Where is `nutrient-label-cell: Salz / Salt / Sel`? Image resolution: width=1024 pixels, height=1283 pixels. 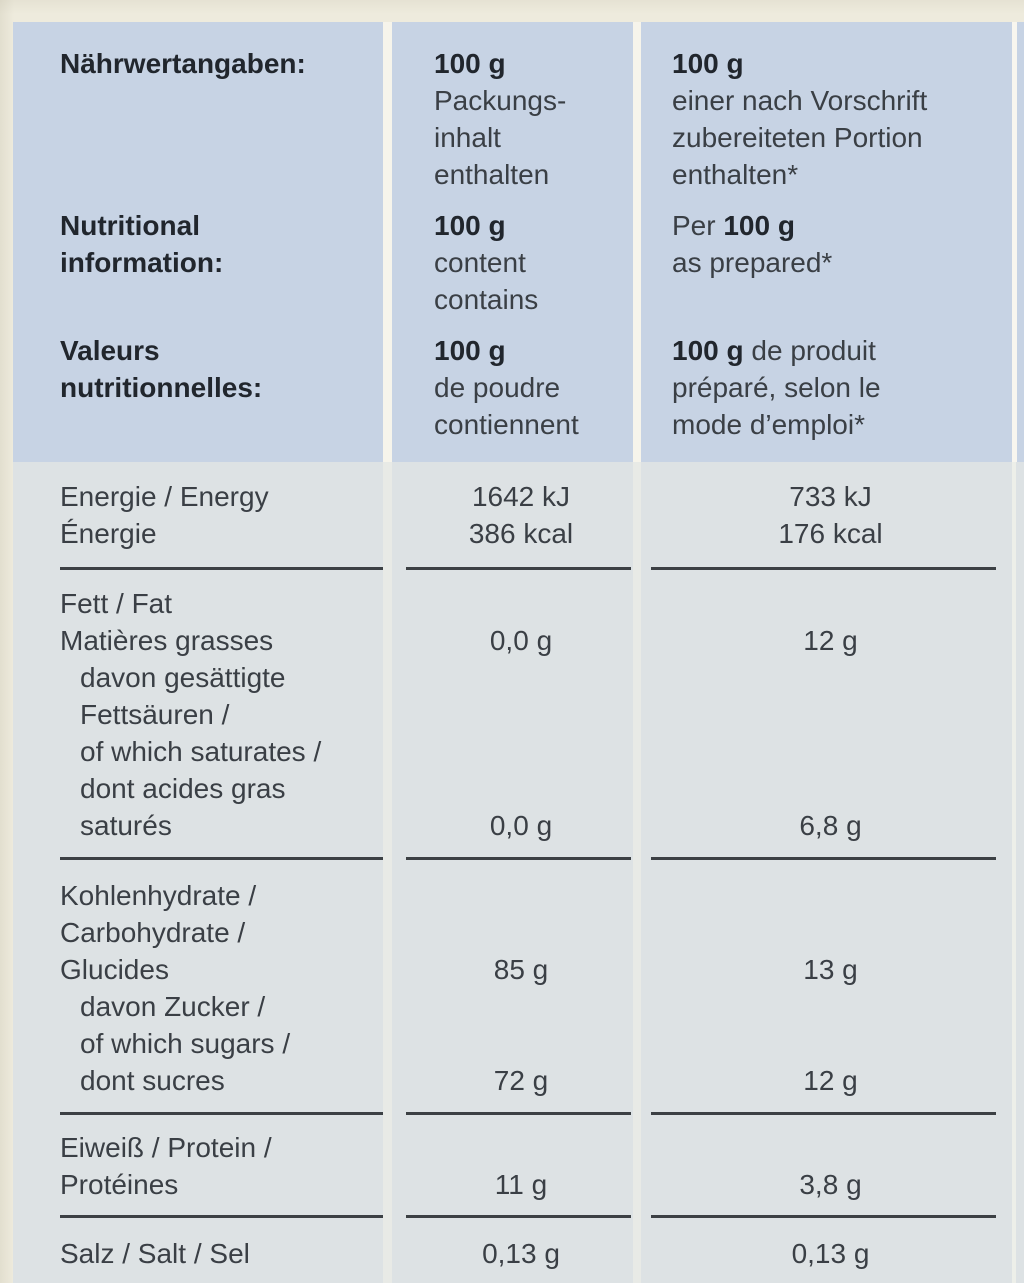
nutrient-label-cell: Salz / Salt / Sel is located at coordinates (202, 1259).